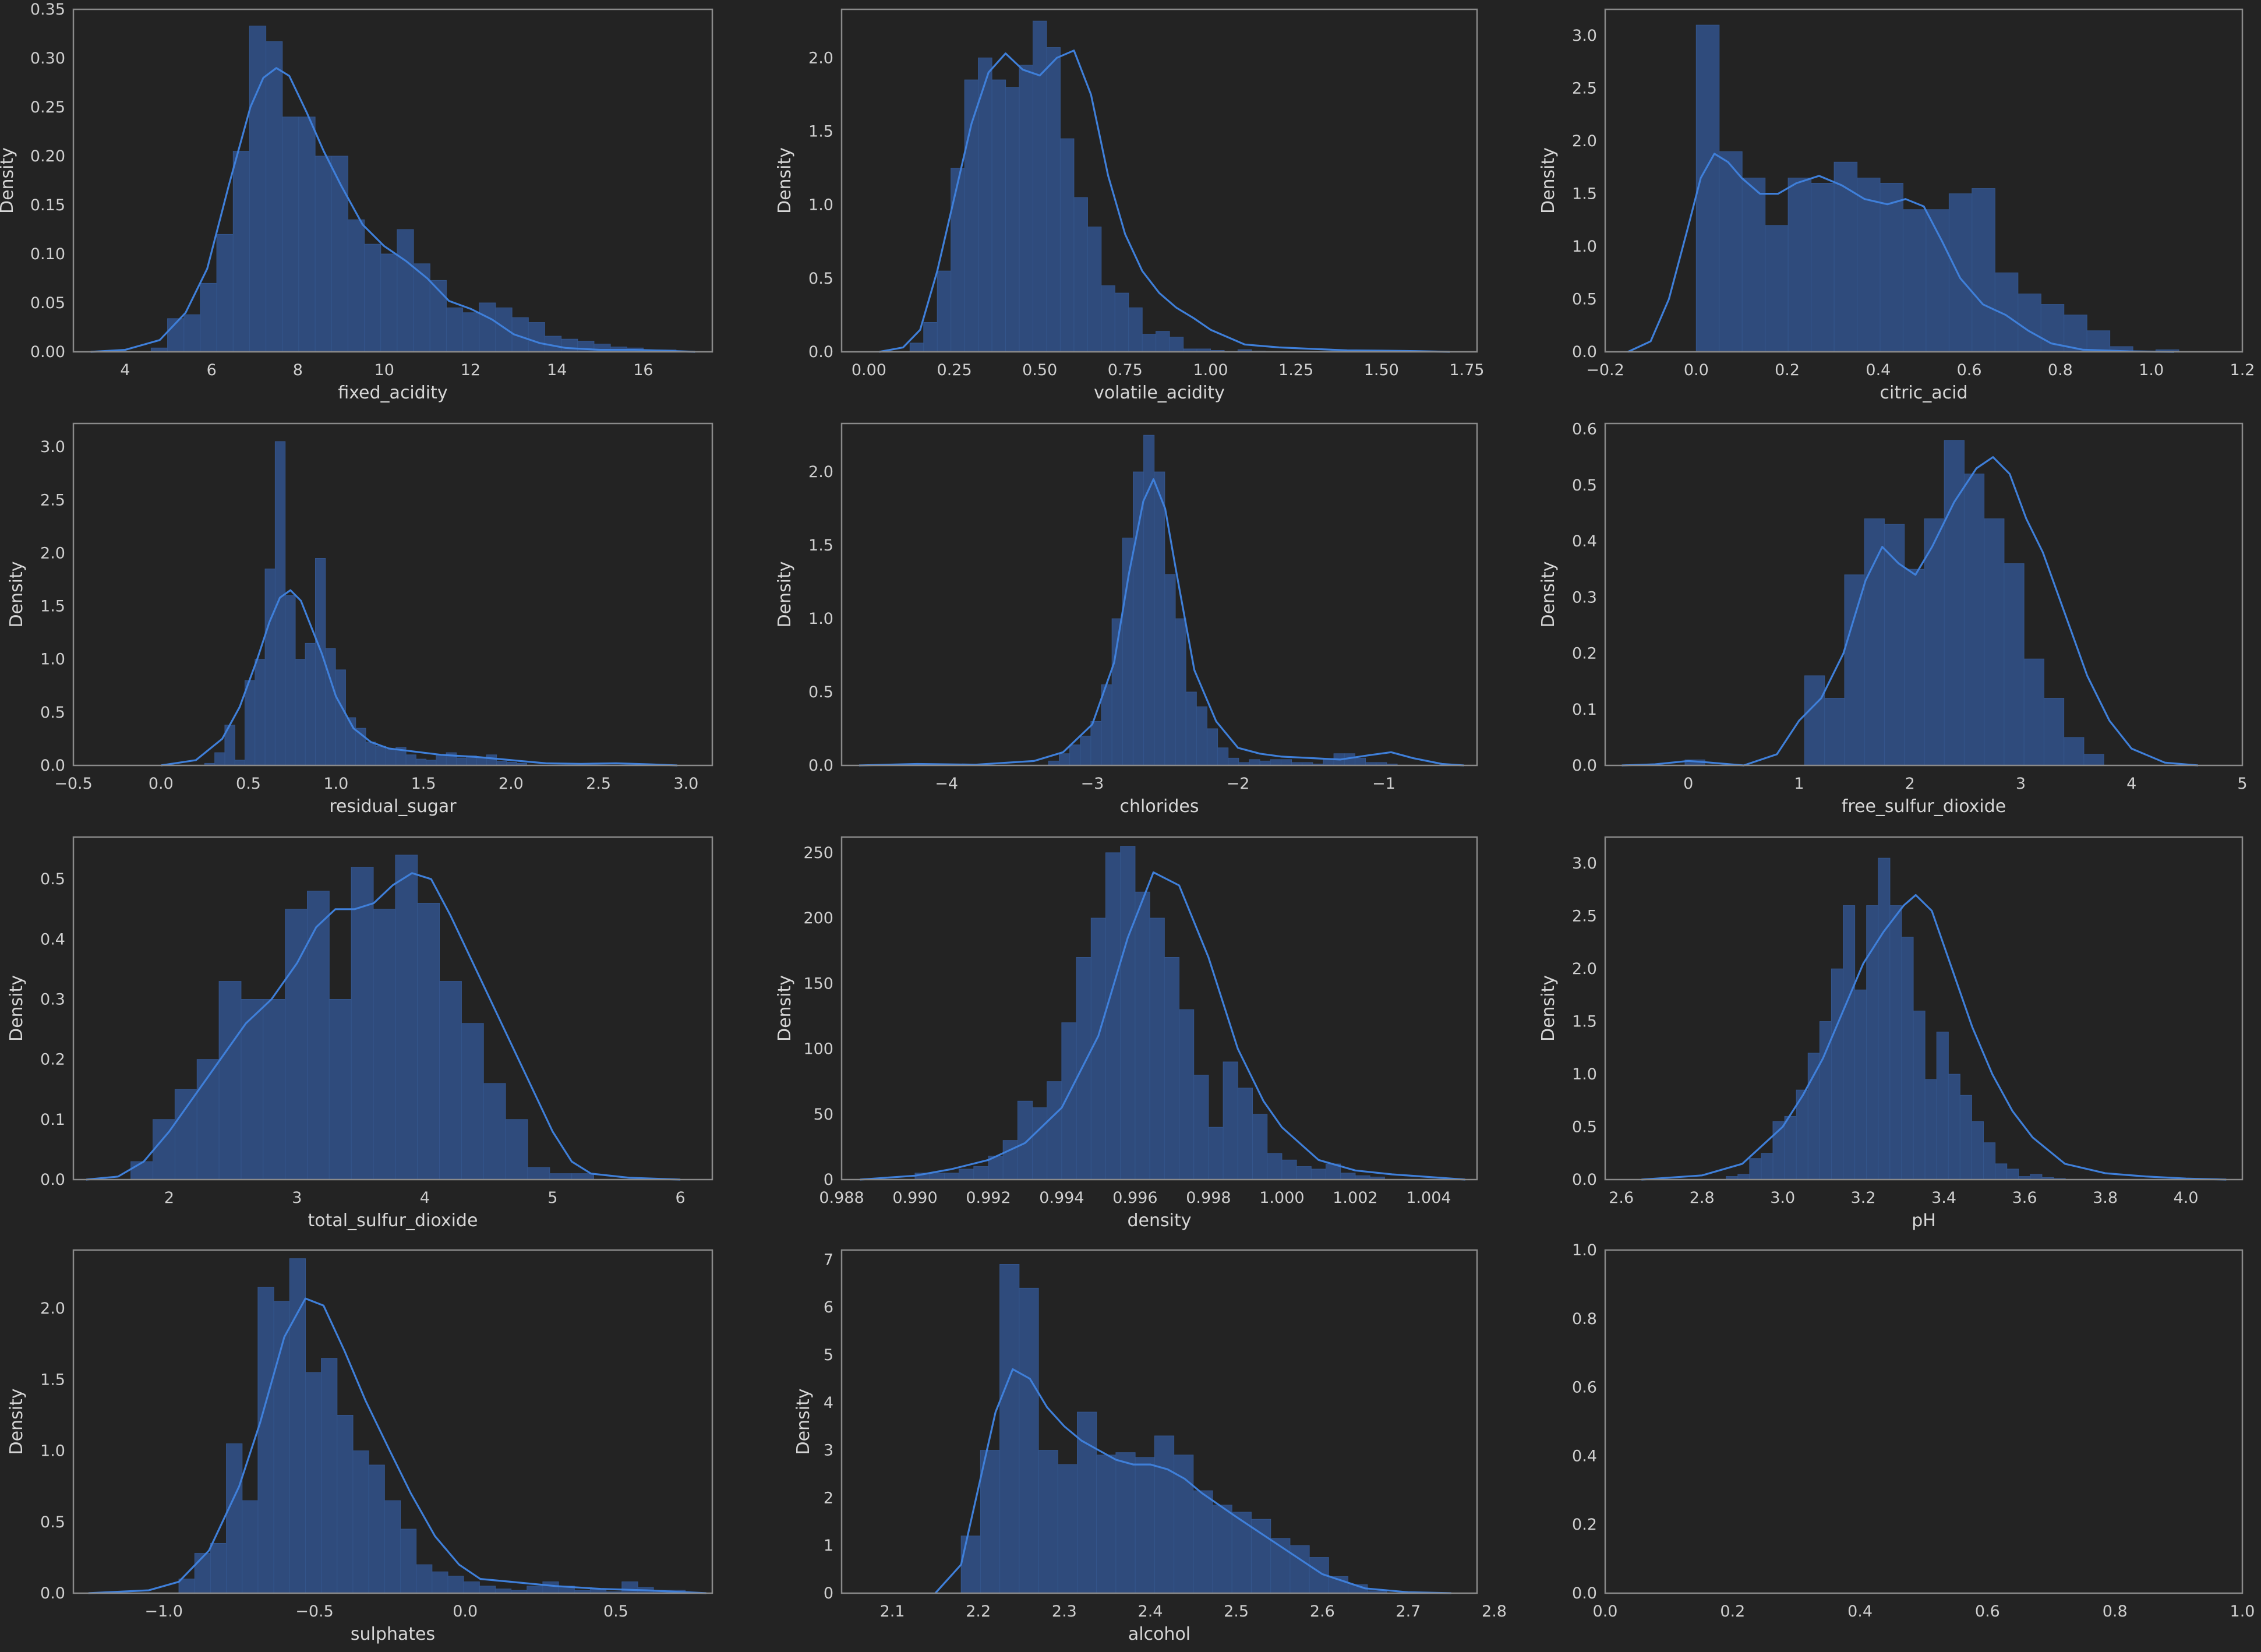 The height and width of the screenshot is (1652, 2261). What do you see at coordinates (52, 1309) in the screenshot?
I see `y-tick-label: 2.0` at bounding box center [52, 1309].